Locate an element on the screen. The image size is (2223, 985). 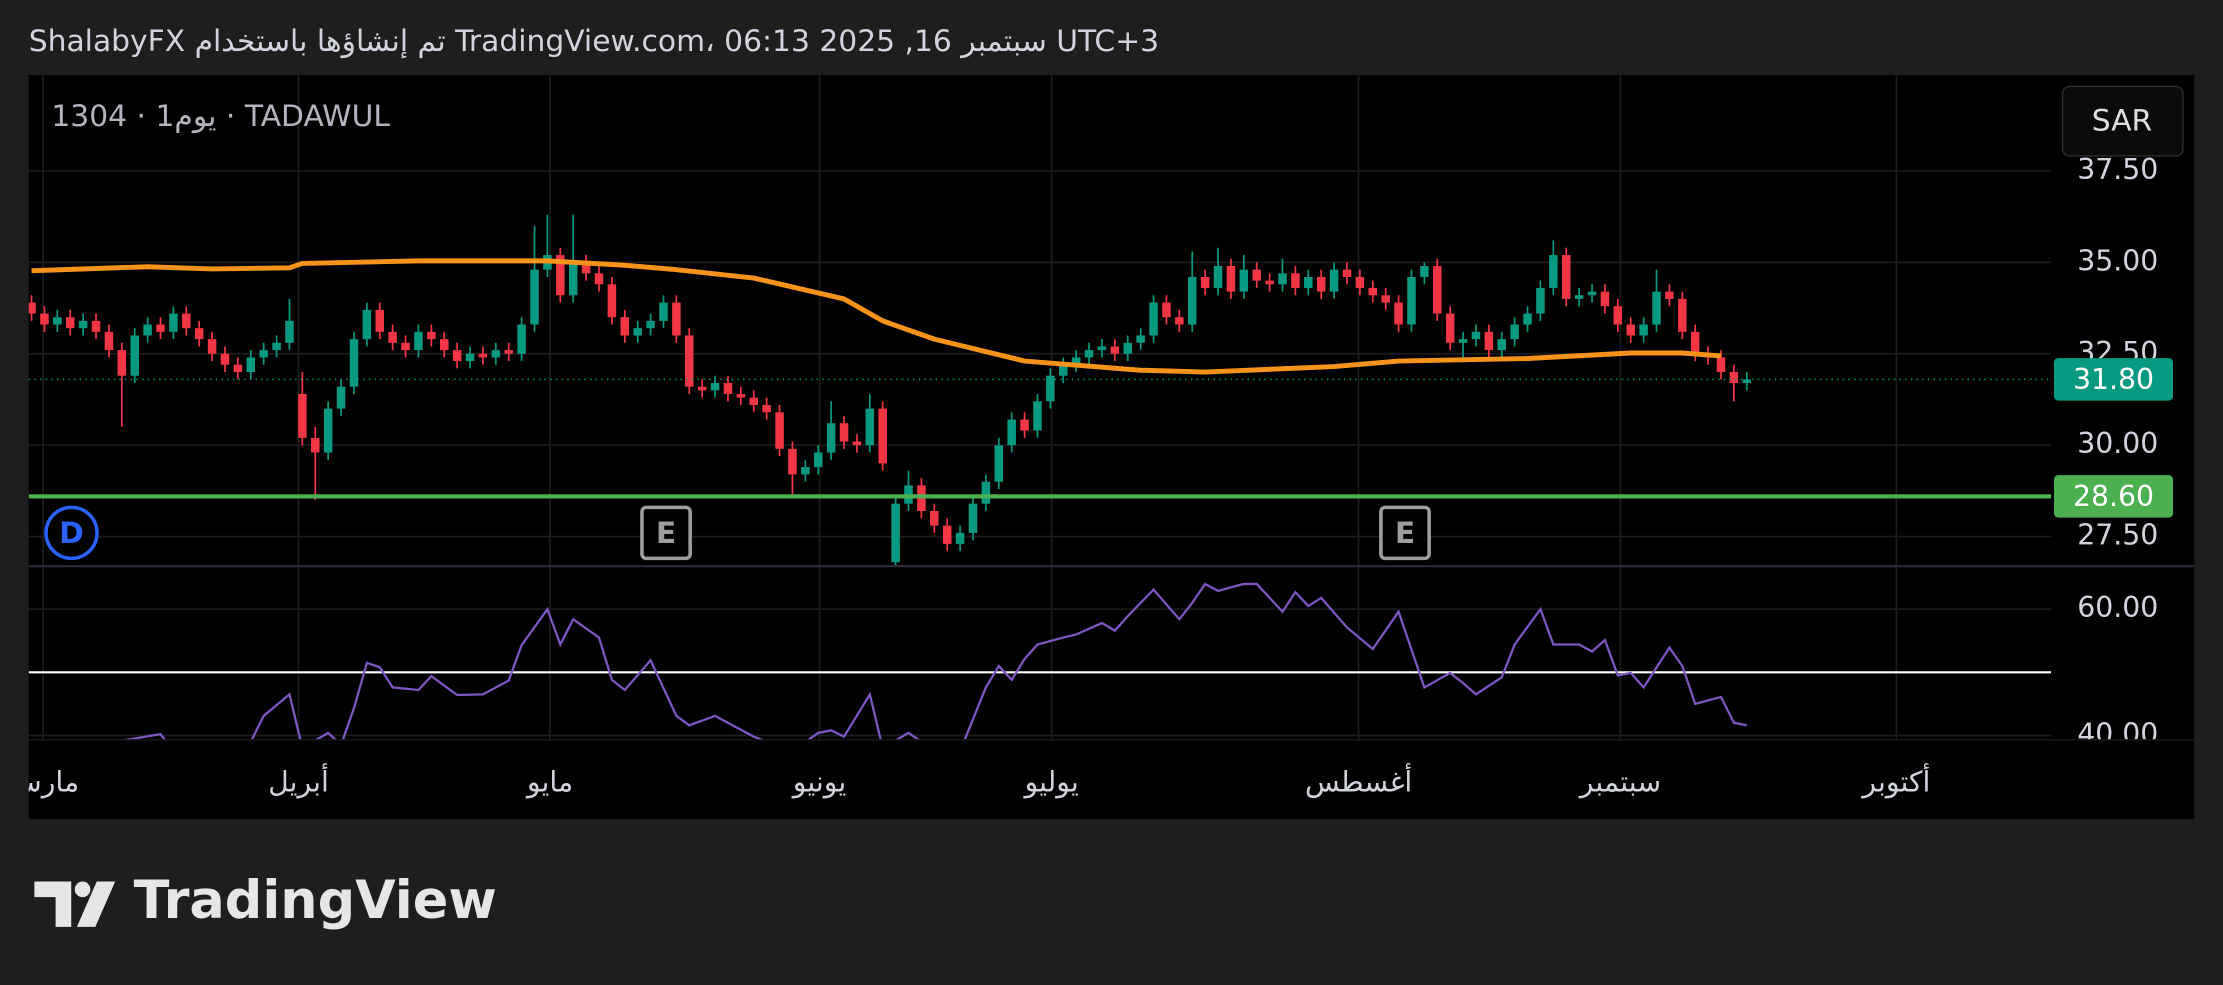
y-tick-label: 30.00 is located at coordinates (2117, 443).